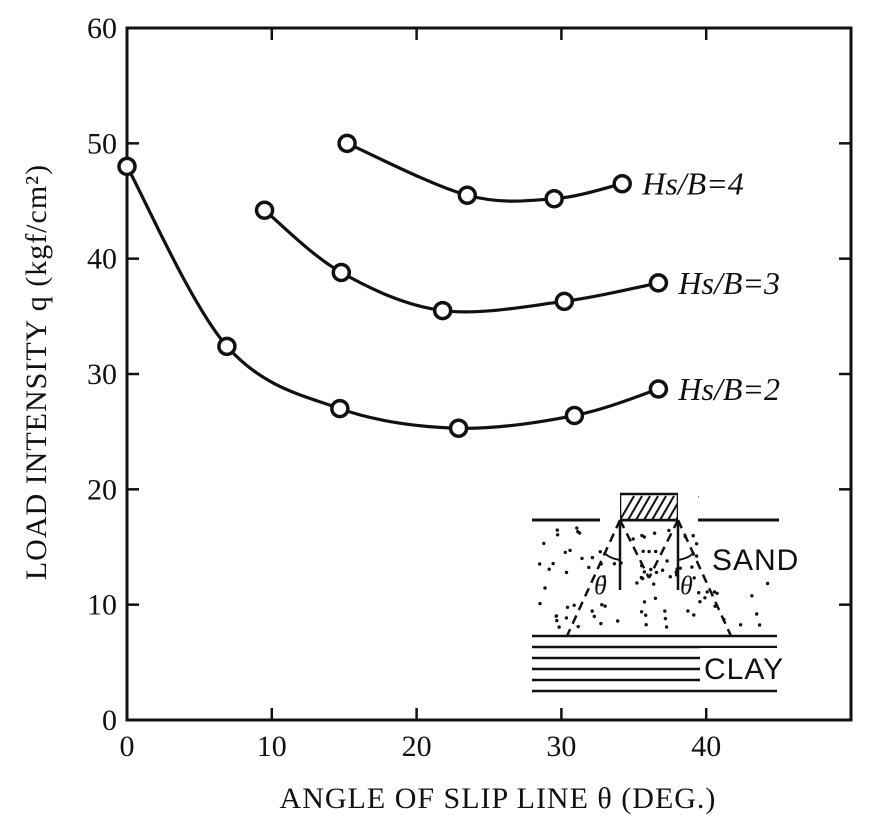 This screenshot has width=874, height=829. What do you see at coordinates (498, 798) in the screenshot?
I see `x-axis-title: ANGLE OF SLIP LINE θ (DEG.)` at bounding box center [498, 798].